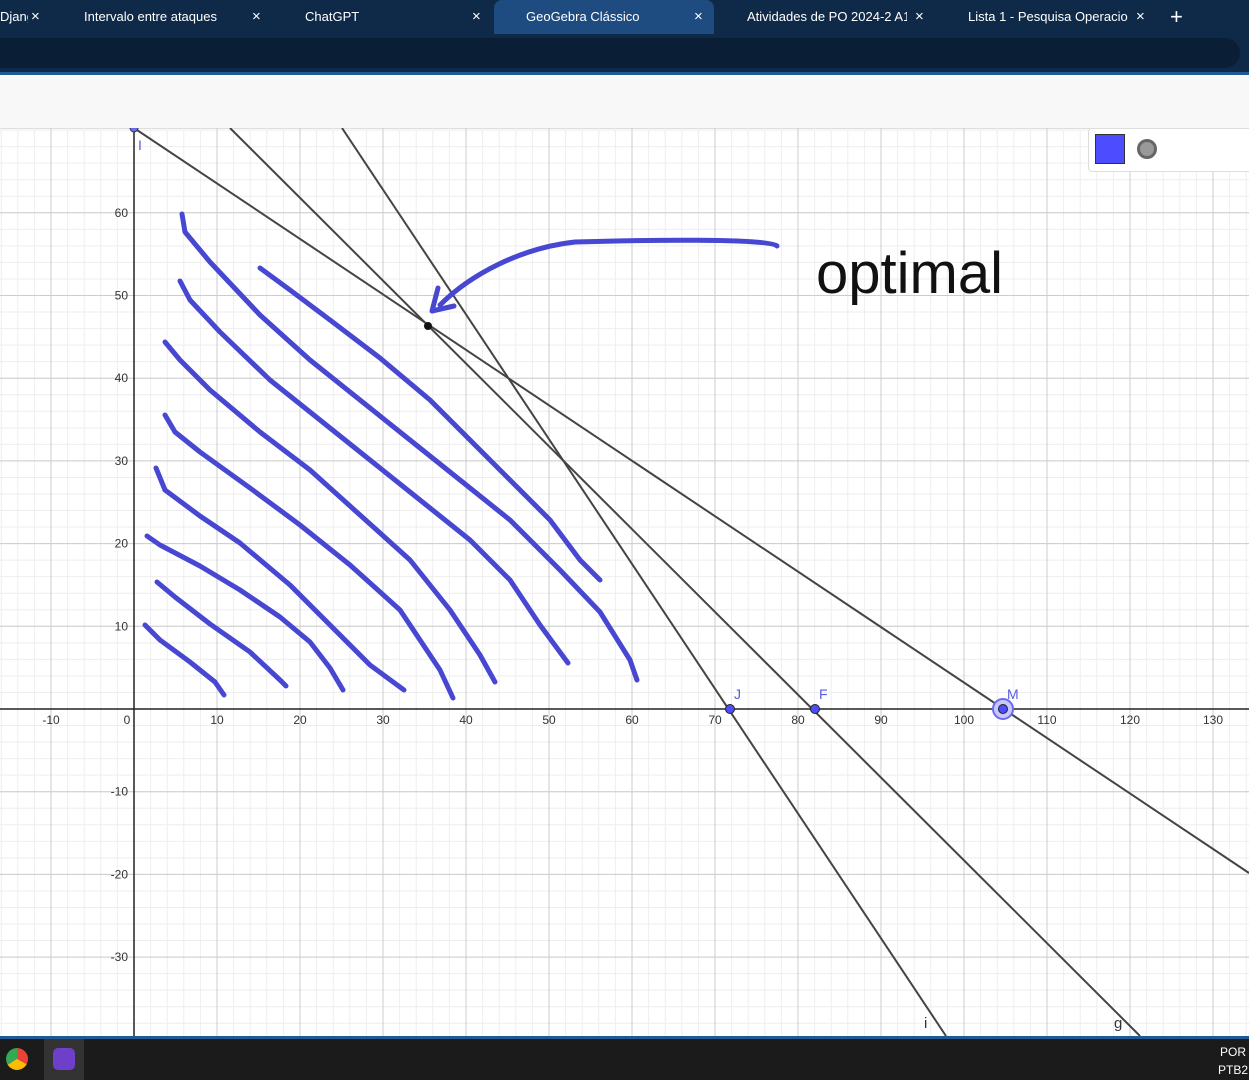 This screenshot has width=1249, height=1080. What do you see at coordinates (827, 16) in the screenshot?
I see `tab: Atividades de PO 2024-2 A1 T` at bounding box center [827, 16].